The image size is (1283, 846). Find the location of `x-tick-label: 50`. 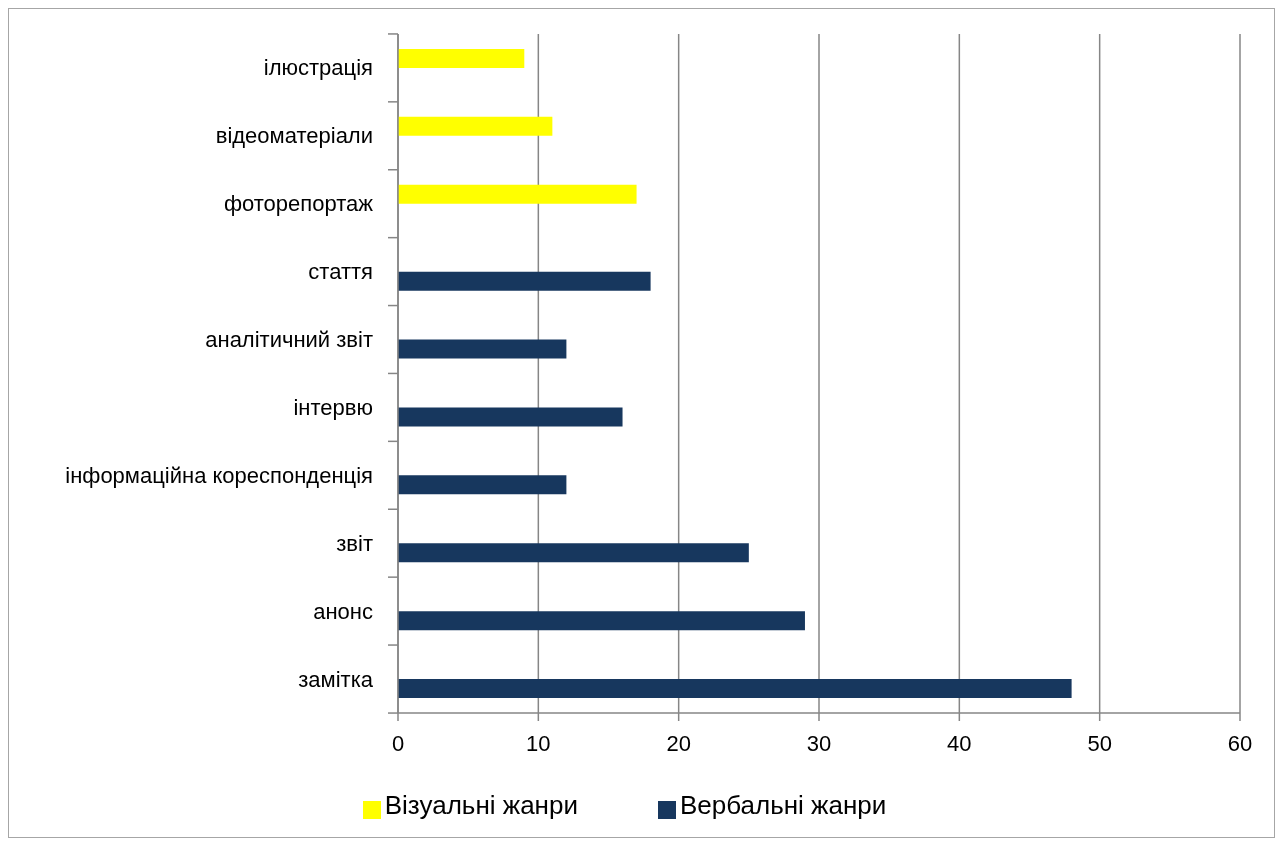

x-tick-label: 50 is located at coordinates (1099, 743).